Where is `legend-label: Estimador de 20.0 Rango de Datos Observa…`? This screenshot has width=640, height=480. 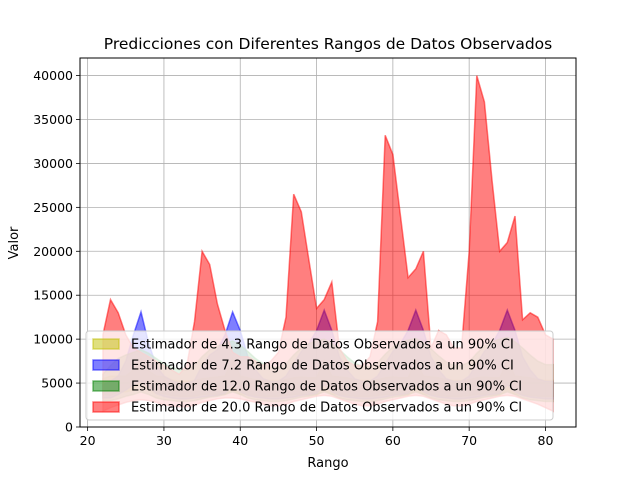 legend-label: Estimador de 20.0 Rango de Datos Observa… is located at coordinates (326, 408).